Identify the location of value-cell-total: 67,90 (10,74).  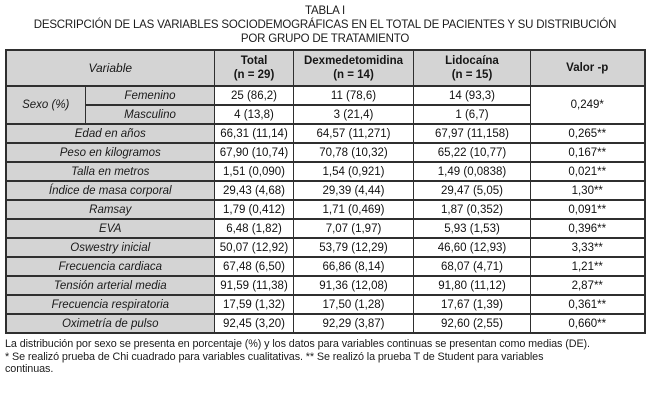
(254, 152).